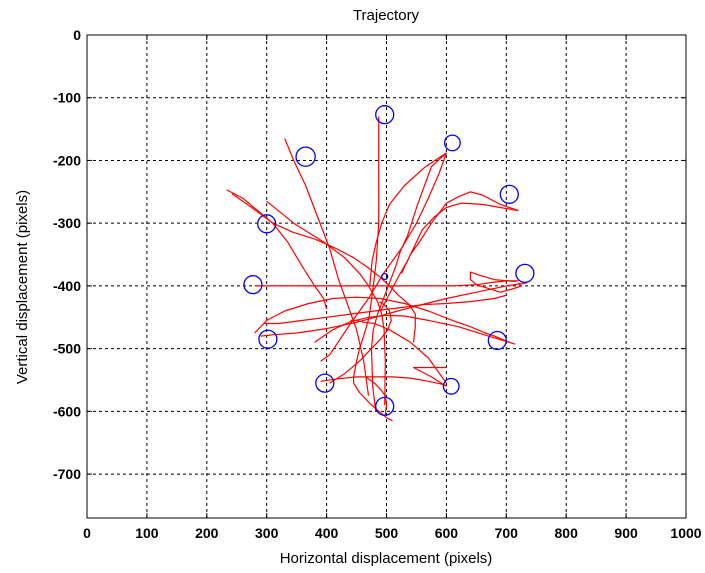 Image resolution: width=705 pixels, height=573 pixels. Describe the element at coordinates (267, 533) in the screenshot. I see `x-tick-label: 300` at that location.